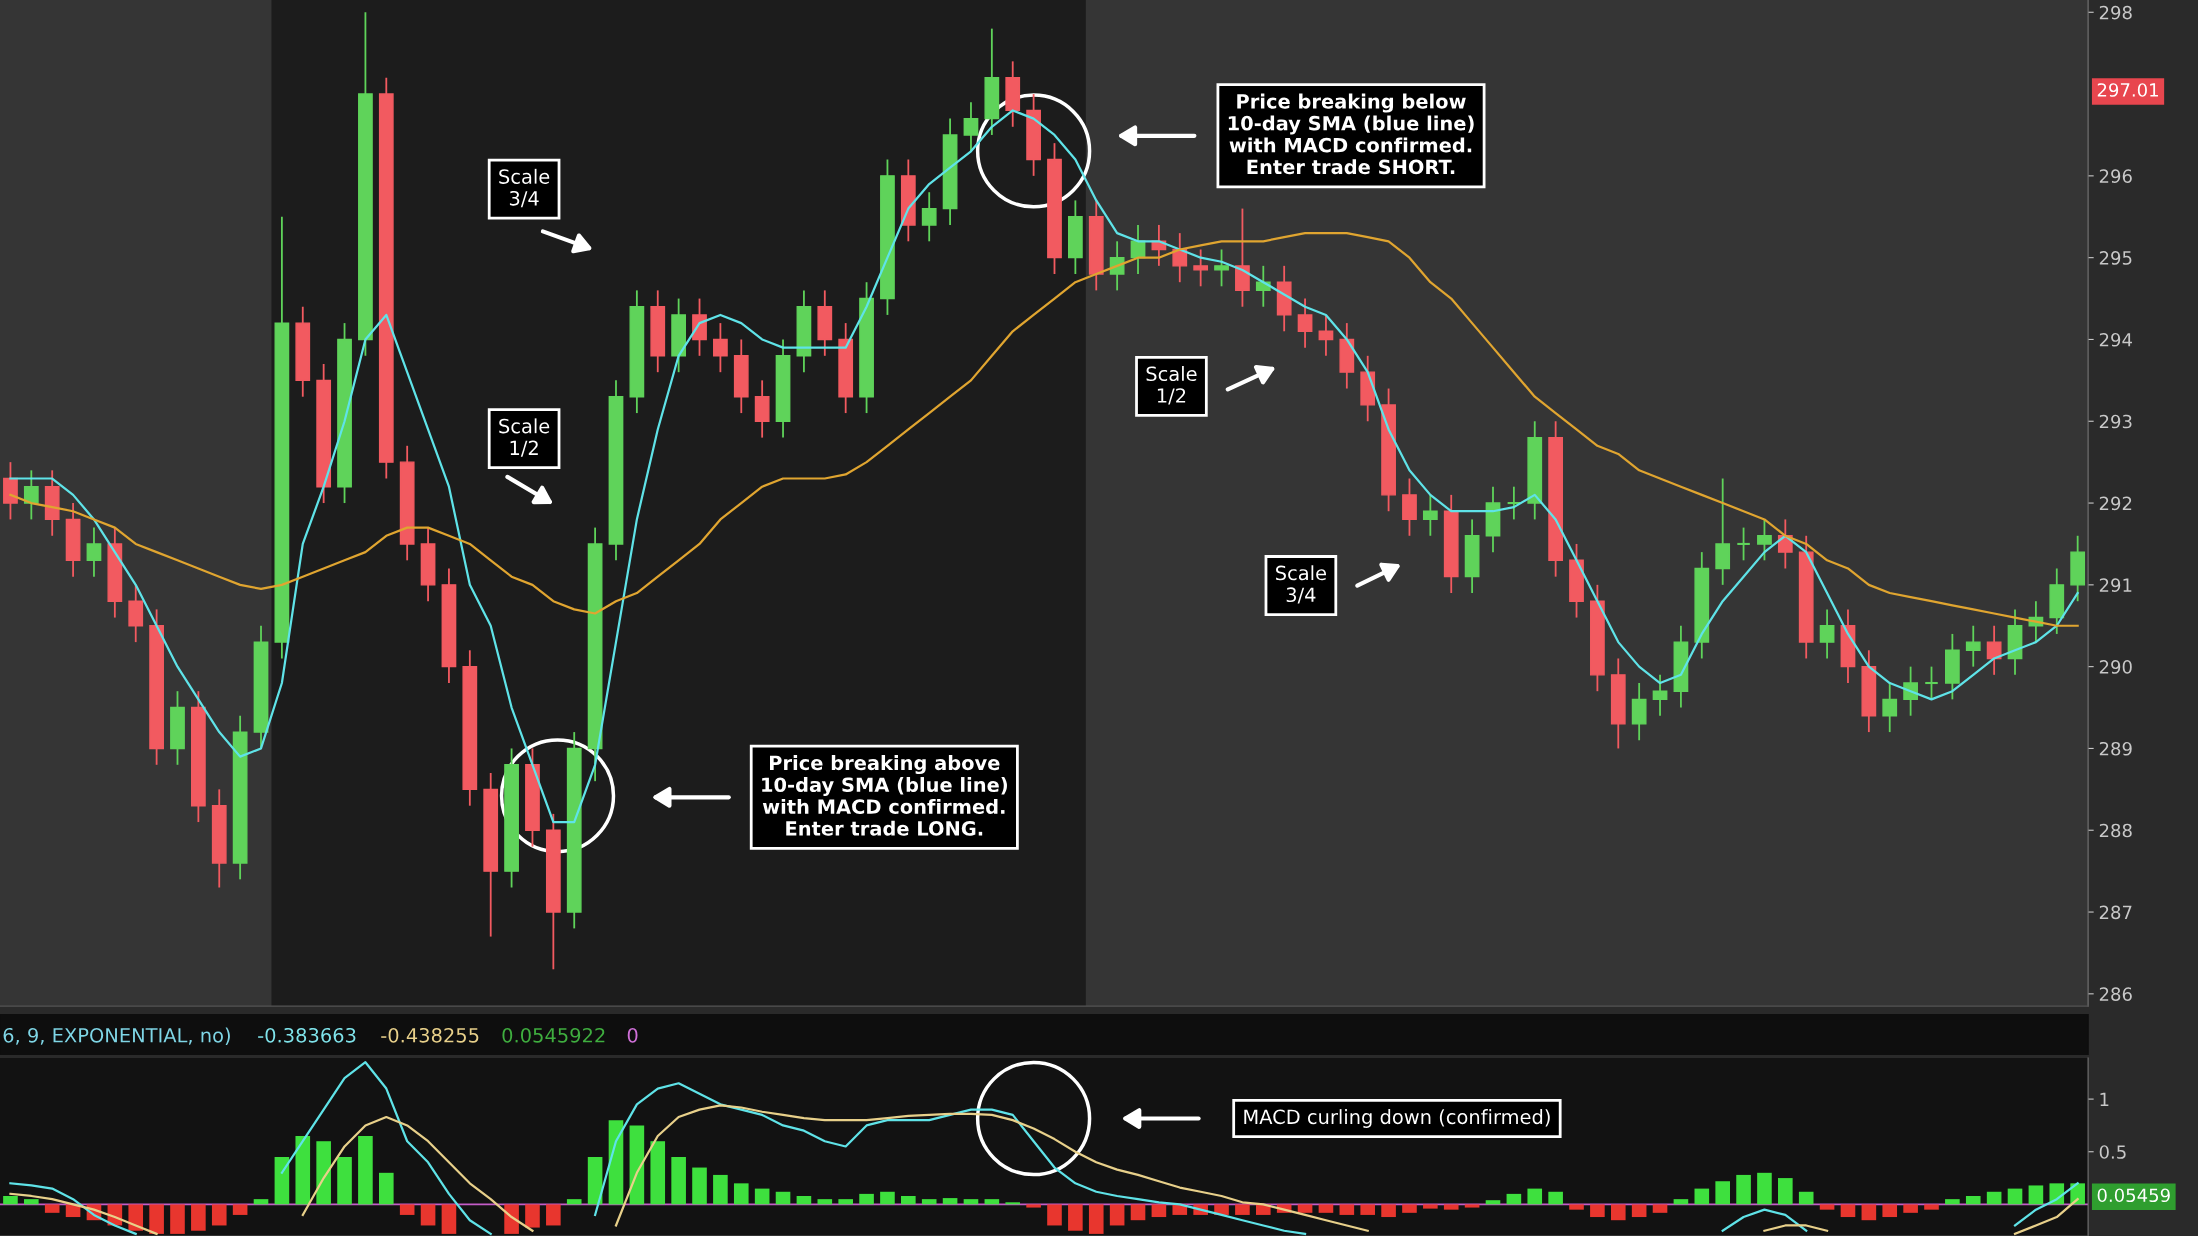 The height and width of the screenshot is (1236, 2198). Describe the element at coordinates (2115, 12) in the screenshot. I see `y-tick-label: 298` at that location.